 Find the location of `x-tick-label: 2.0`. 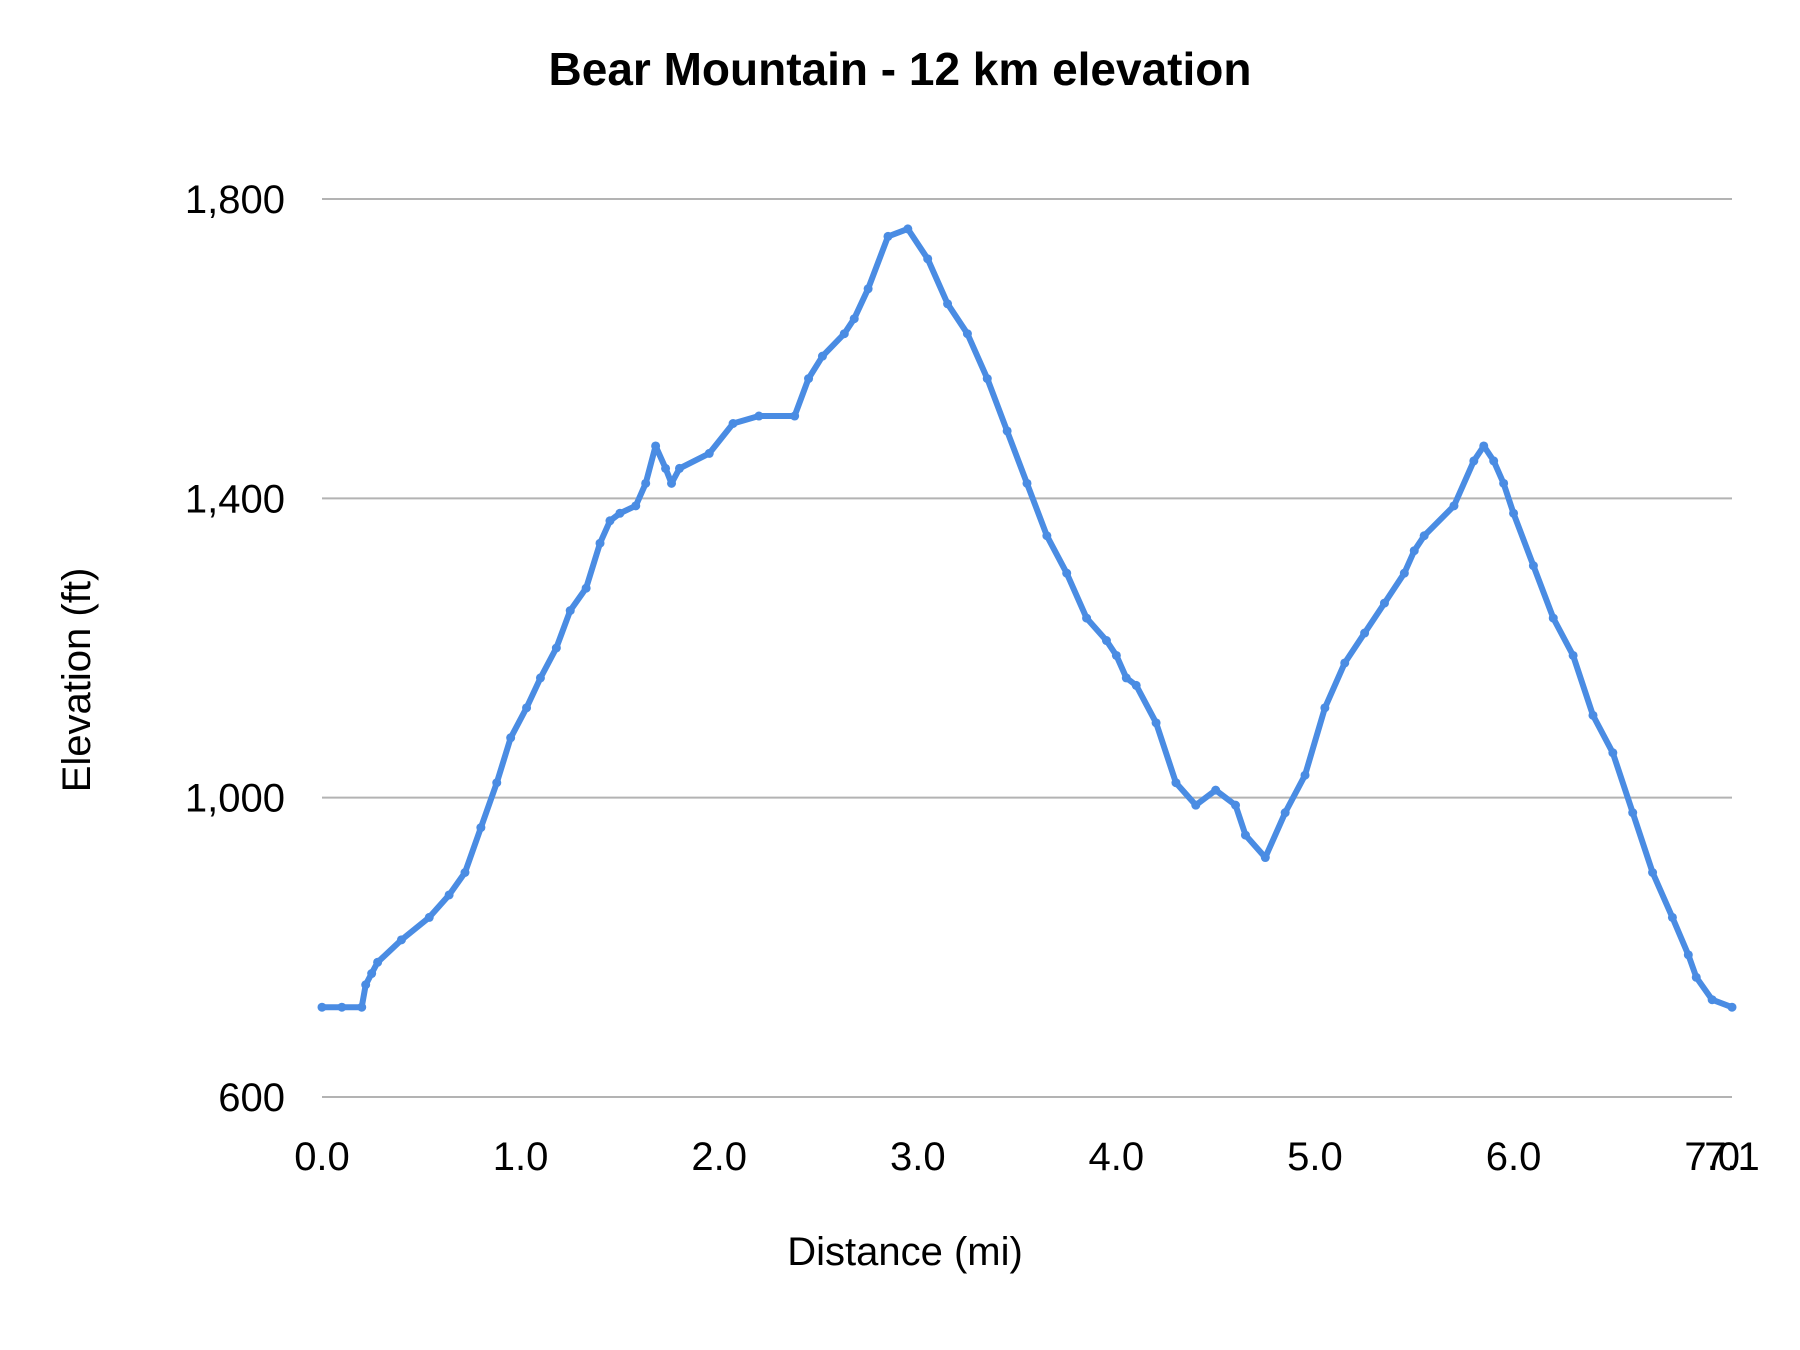

x-tick-label: 2.0 is located at coordinates (719, 1157).